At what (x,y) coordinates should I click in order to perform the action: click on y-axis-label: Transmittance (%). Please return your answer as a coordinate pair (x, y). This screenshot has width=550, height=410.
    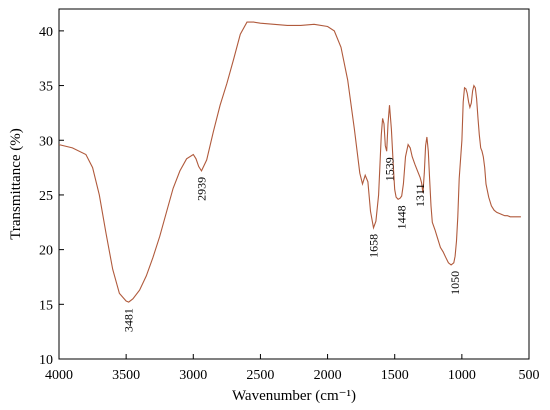
    Looking at the image, I should click on (16, 184).